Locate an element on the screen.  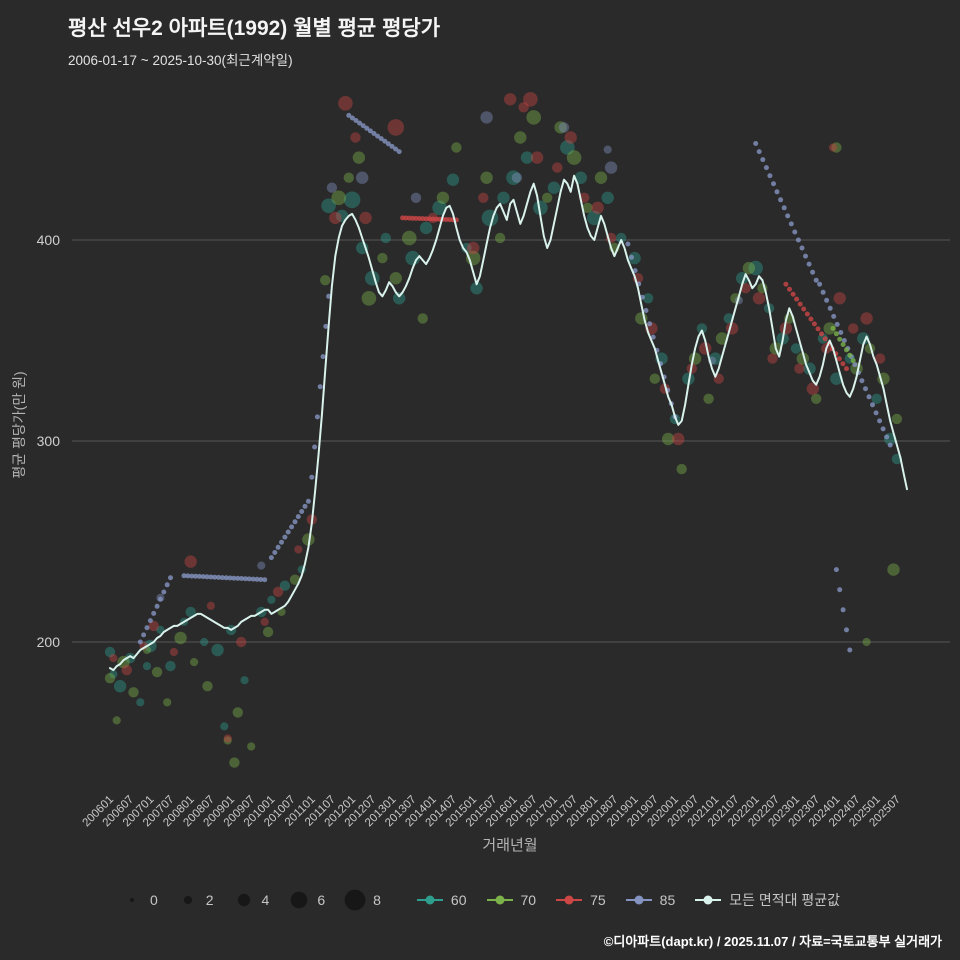
legend-series-60: 60 is located at coordinates (441, 900).